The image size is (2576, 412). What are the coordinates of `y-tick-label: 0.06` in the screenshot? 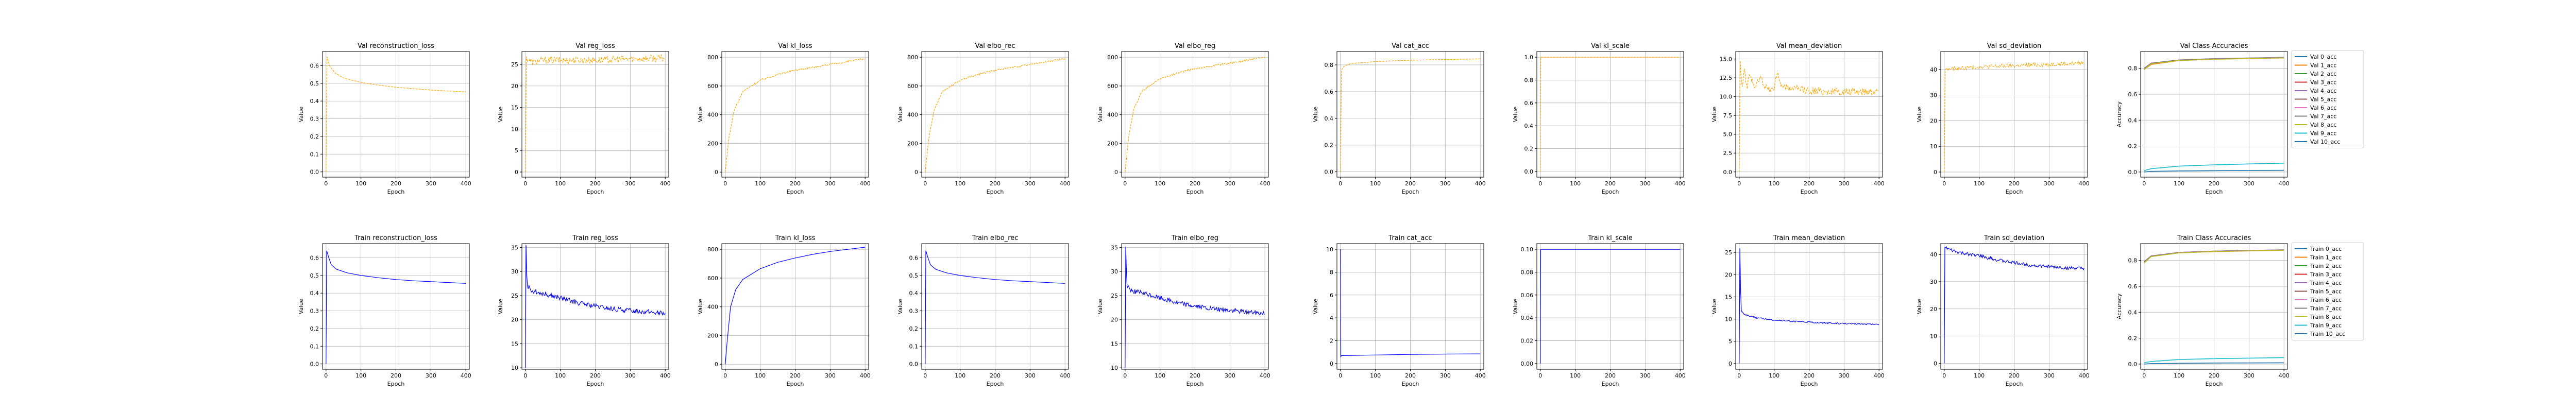 It's located at (1527, 296).